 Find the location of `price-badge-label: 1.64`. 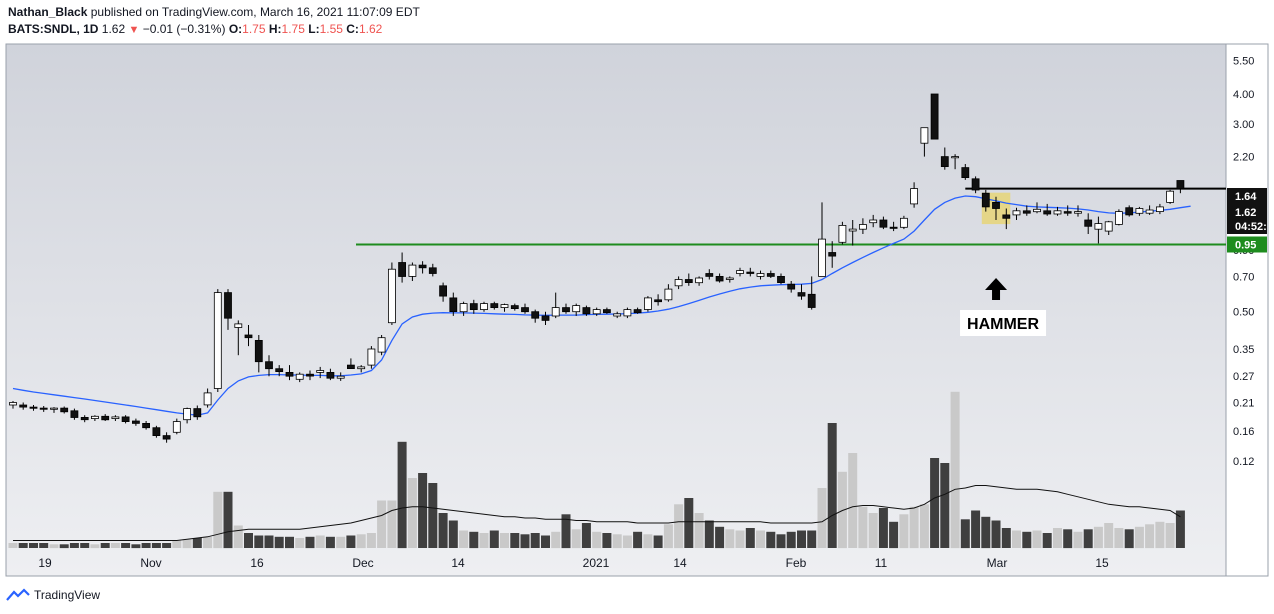

price-badge-label: 1.64 is located at coordinates (1246, 197).